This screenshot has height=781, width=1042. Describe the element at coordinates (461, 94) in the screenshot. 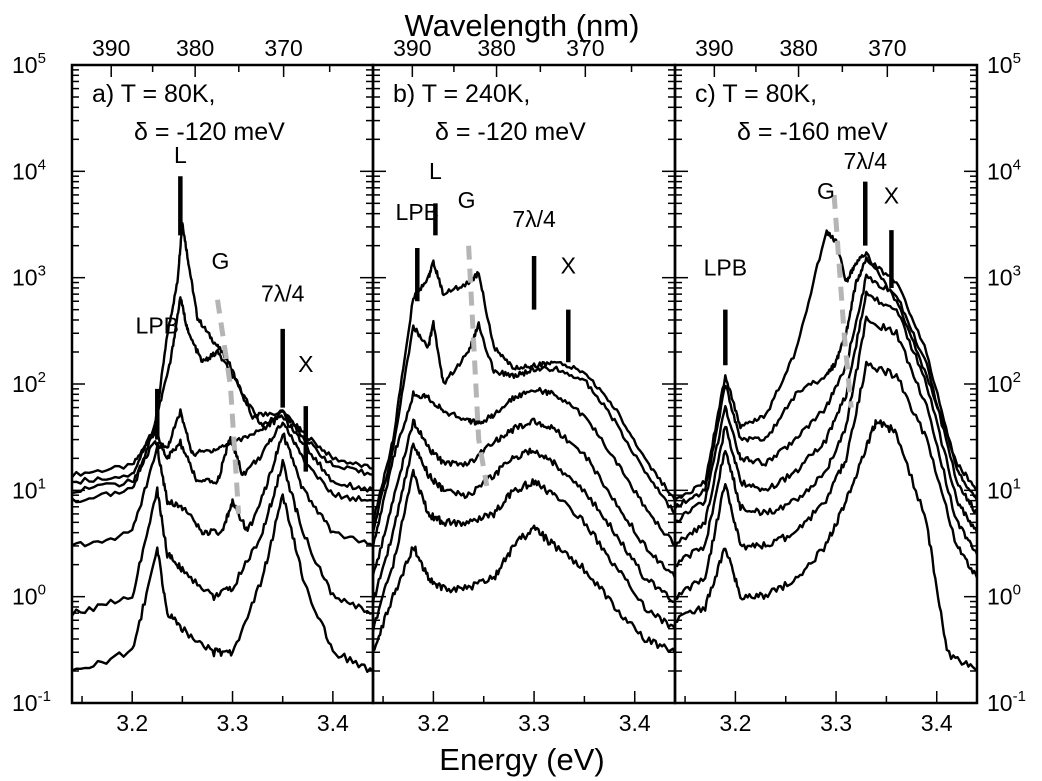

I see `panel-title-line1: b) T = 240K,` at that location.